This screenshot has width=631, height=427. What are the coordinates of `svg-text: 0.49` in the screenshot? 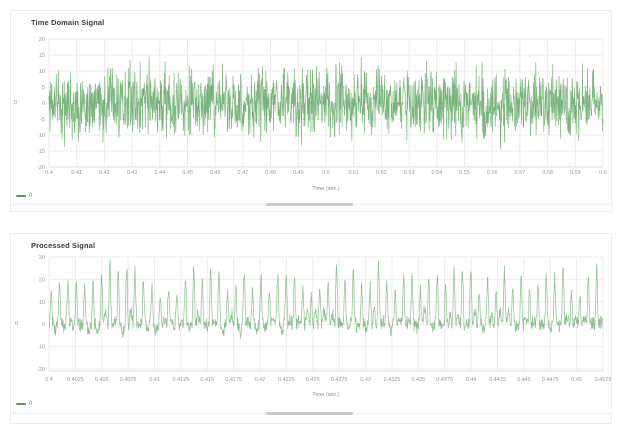 It's located at (298, 173).